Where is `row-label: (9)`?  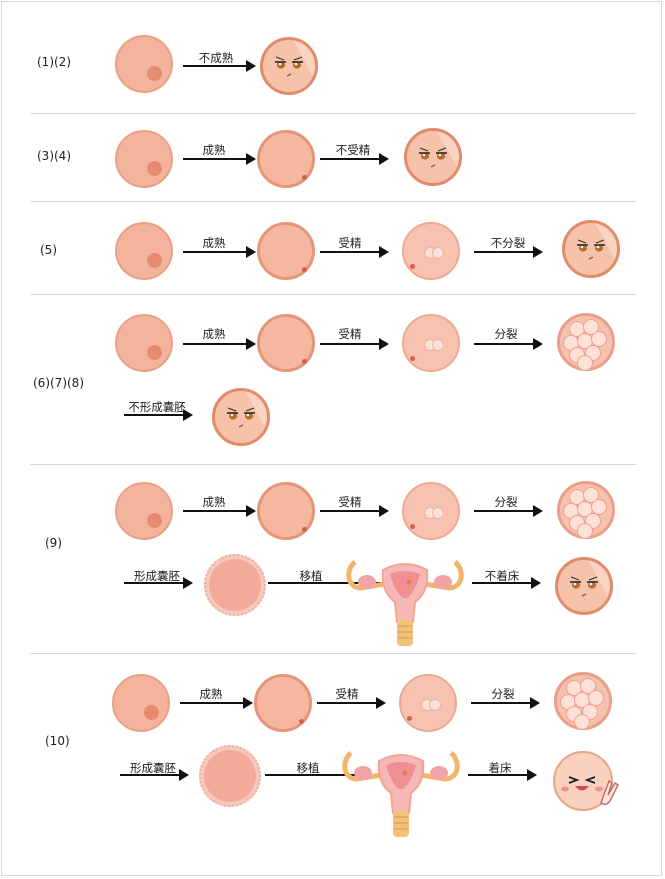 row-label: (9) is located at coordinates (53, 543).